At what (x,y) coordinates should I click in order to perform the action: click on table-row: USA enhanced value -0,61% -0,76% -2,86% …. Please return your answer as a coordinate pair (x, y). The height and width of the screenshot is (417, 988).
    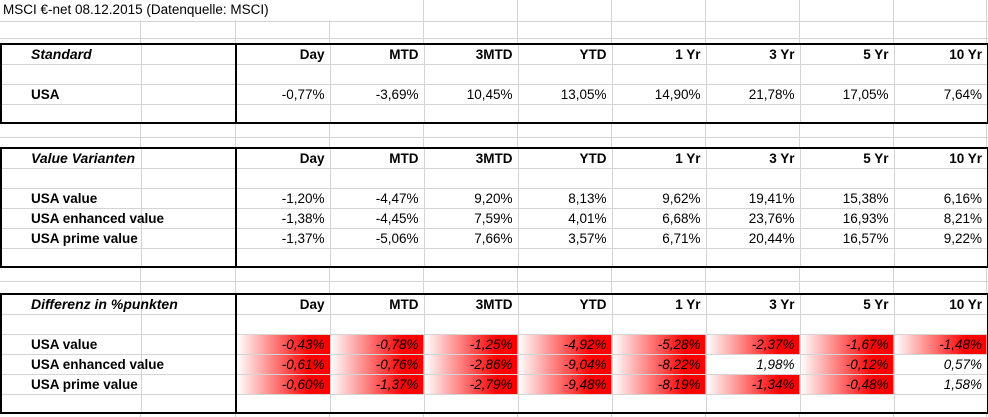
    Looking at the image, I should click on (494, 364).